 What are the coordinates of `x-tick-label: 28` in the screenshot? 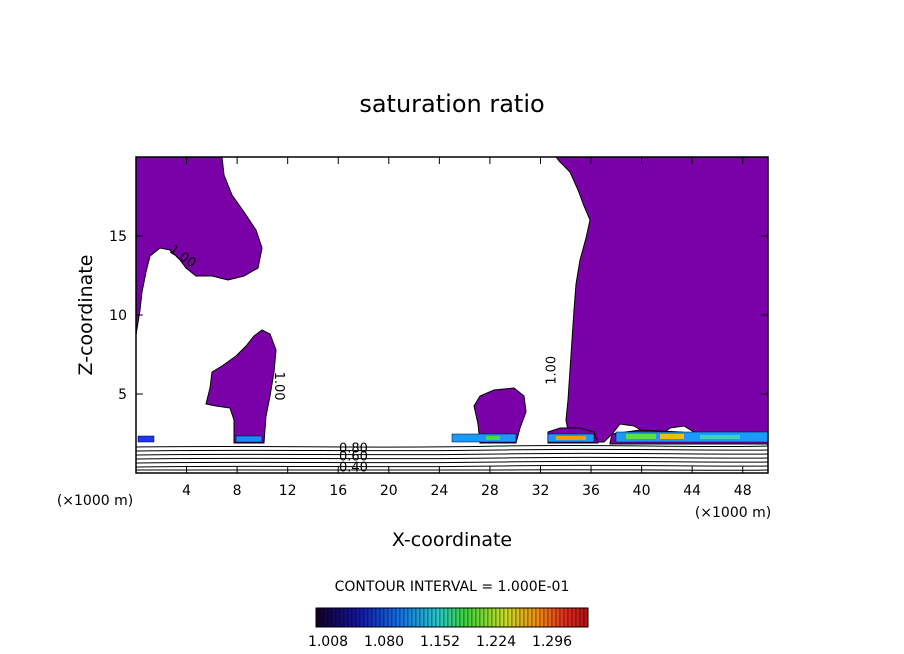 It's located at (490, 491).